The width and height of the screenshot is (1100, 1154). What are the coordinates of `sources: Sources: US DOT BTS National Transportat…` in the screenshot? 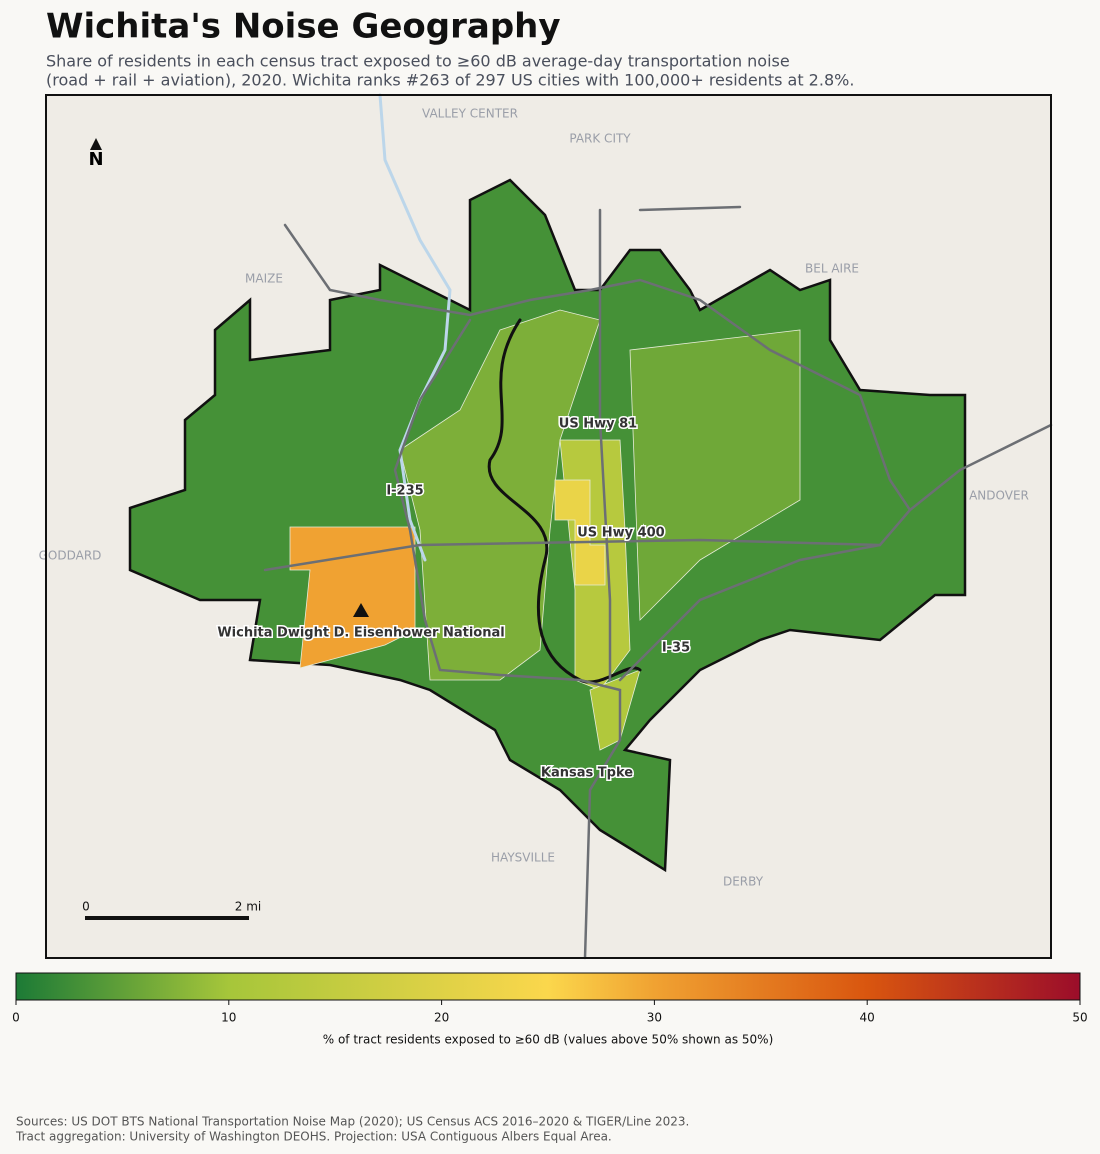 It's located at (352, 1122).